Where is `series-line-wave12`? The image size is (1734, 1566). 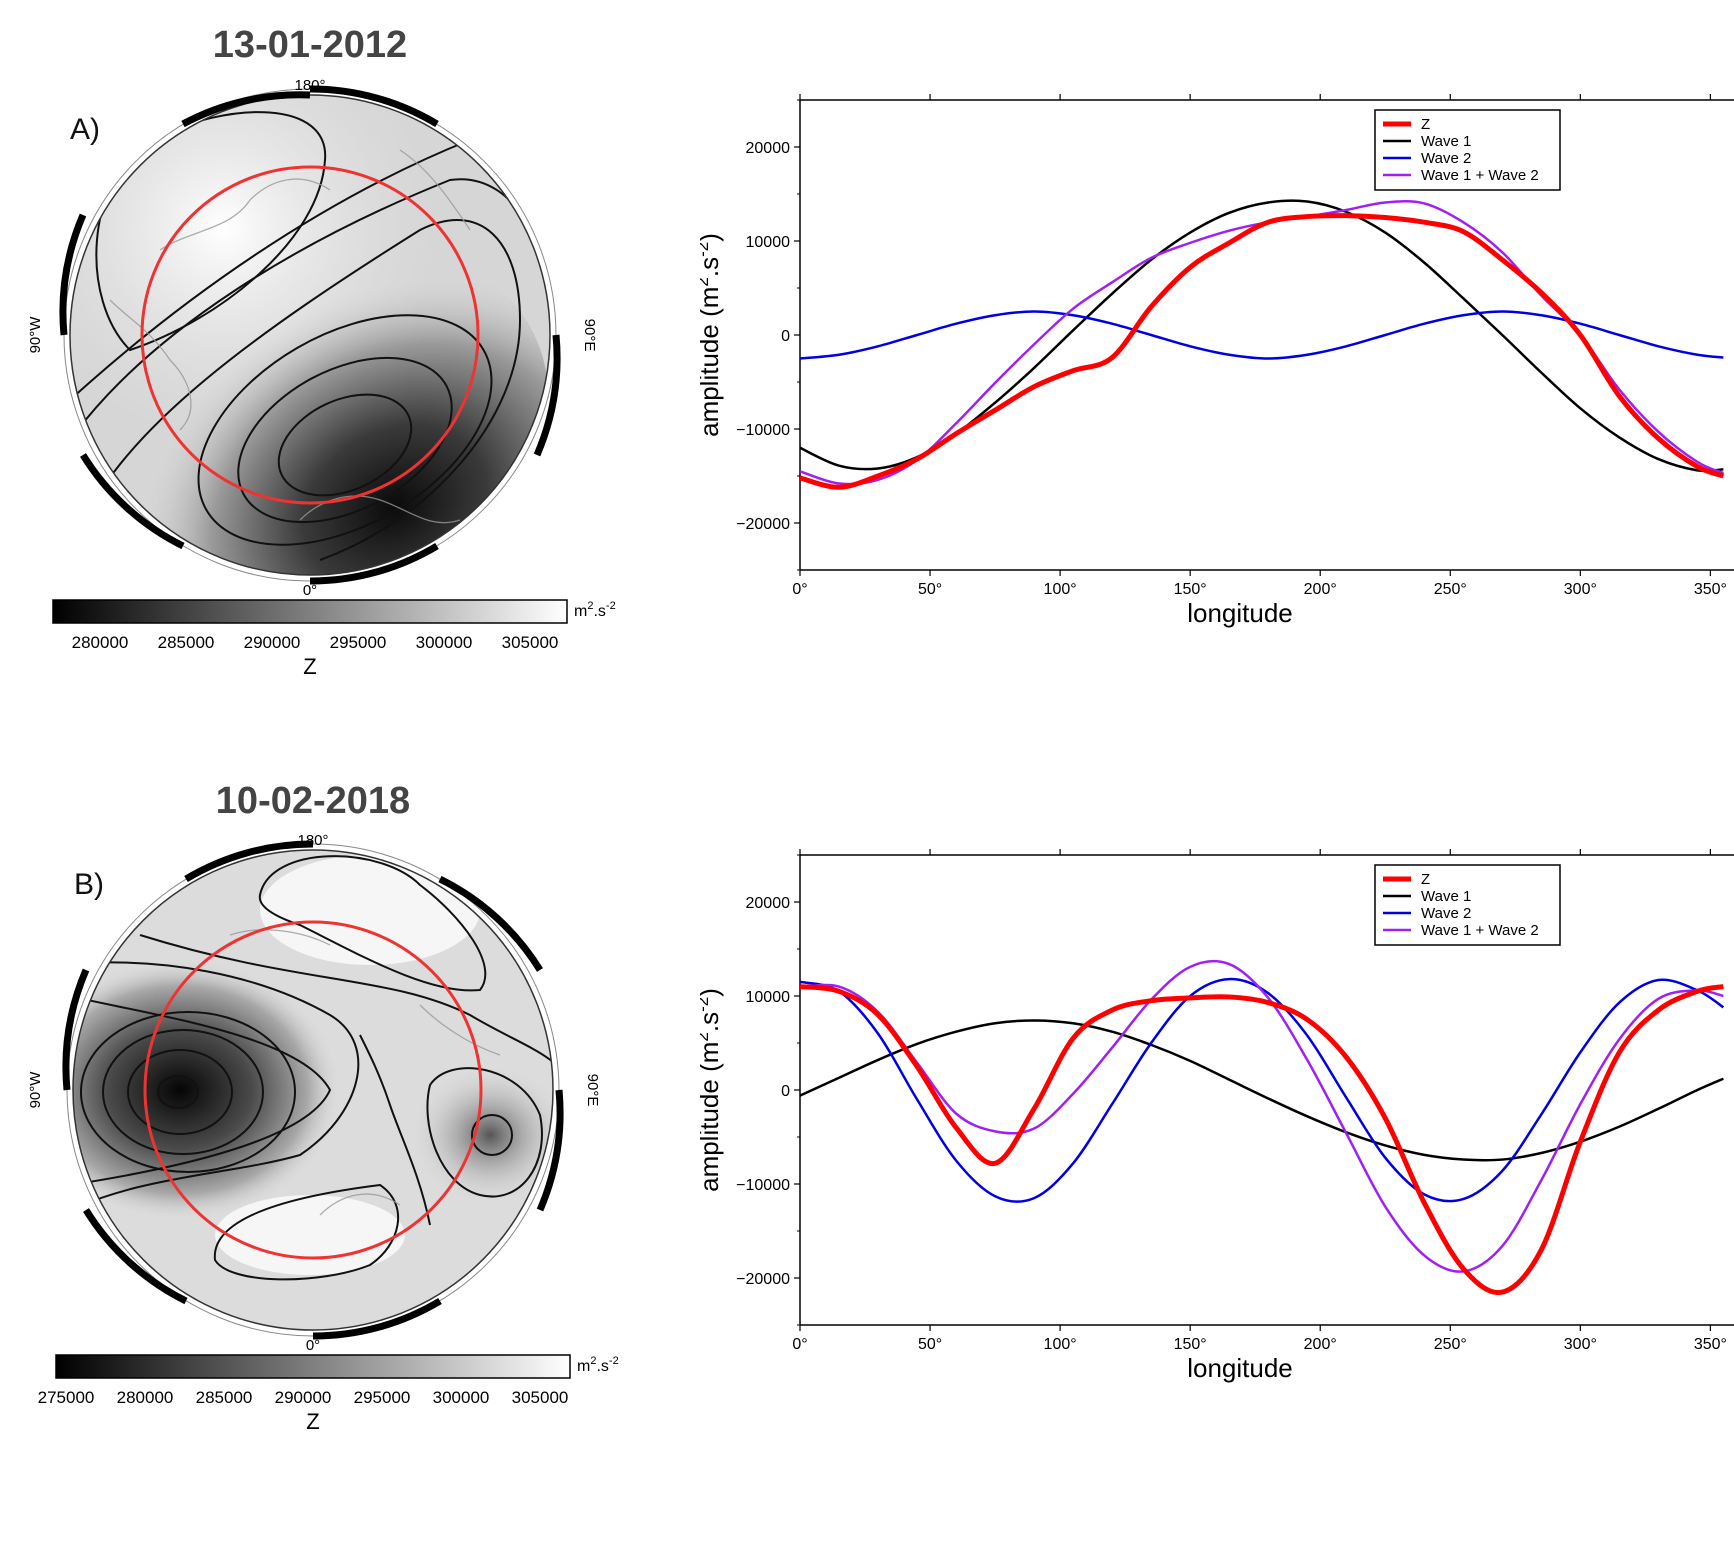
series-line-wave12 is located at coordinates (1262, 1116).